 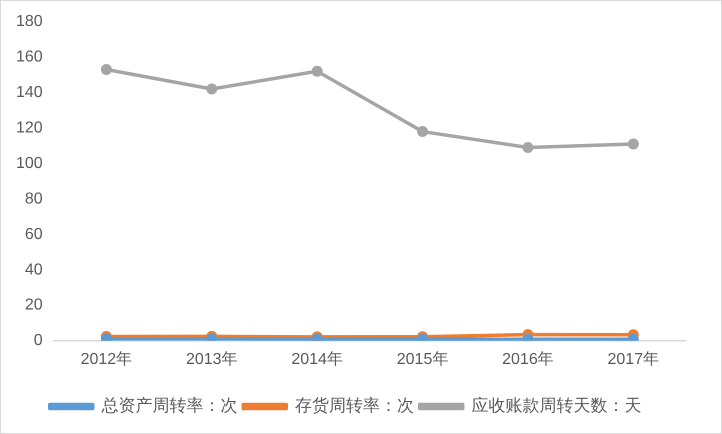 I want to click on y-tick-label: 180, so click(x=29, y=21).